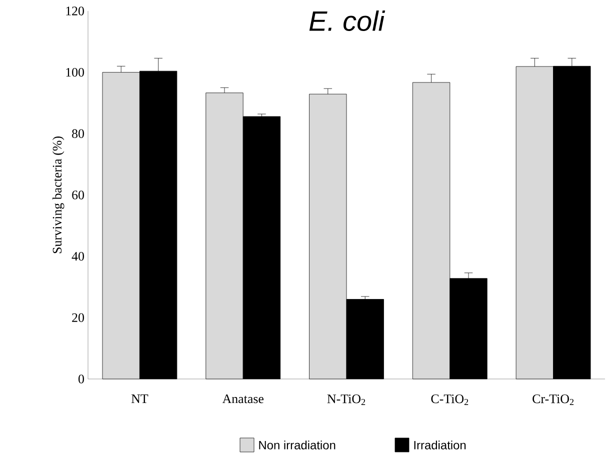 This screenshot has width=608, height=464. What do you see at coordinates (78, 256) in the screenshot?
I see `y-tick-label: 40` at bounding box center [78, 256].